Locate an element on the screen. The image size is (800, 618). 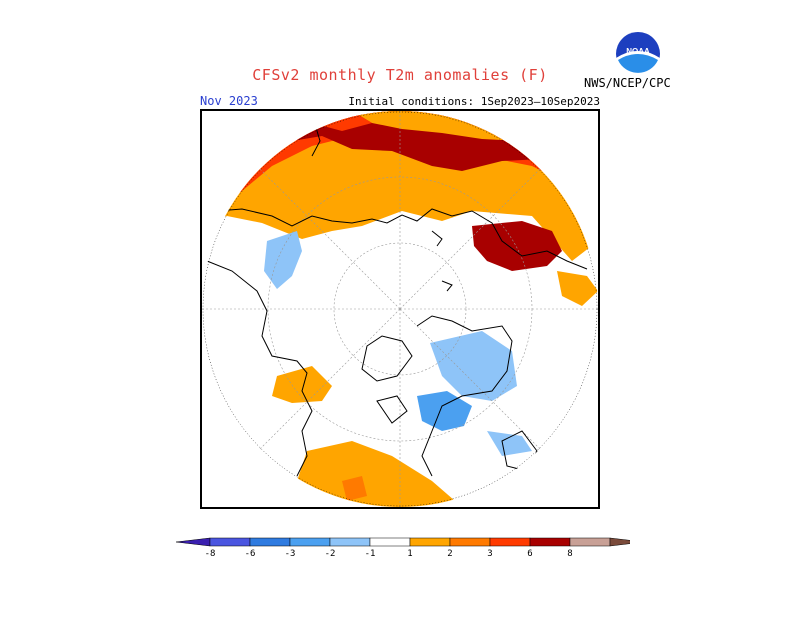
anomaly-orange-south is located at coordinates (379, 474).